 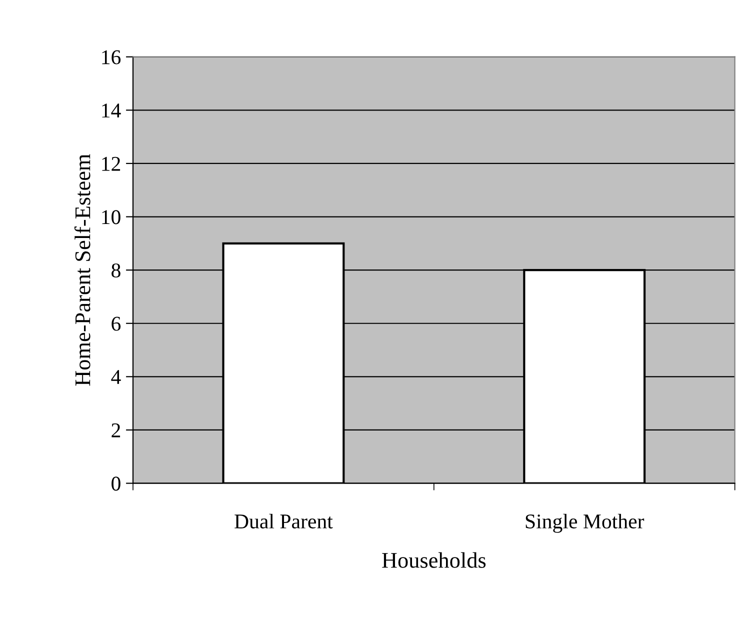 I want to click on y-tick-label: 10, so click(x=111, y=217).